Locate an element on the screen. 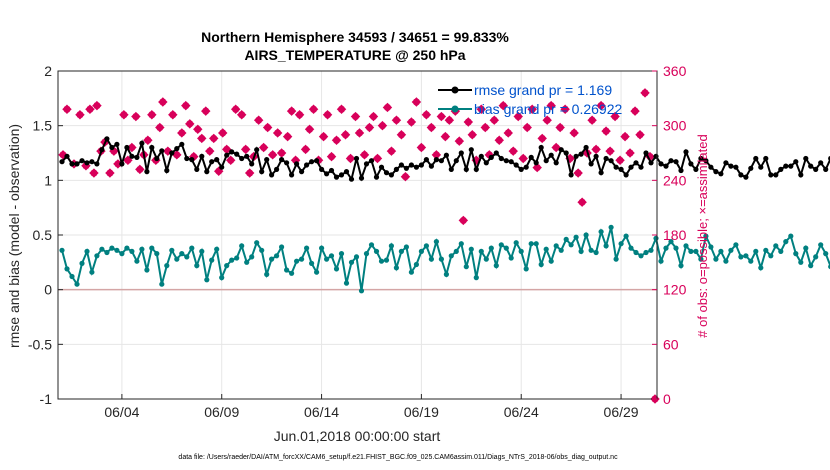  legend-bias-label: bias grand pr = 0.26922 is located at coordinates (548, 109).